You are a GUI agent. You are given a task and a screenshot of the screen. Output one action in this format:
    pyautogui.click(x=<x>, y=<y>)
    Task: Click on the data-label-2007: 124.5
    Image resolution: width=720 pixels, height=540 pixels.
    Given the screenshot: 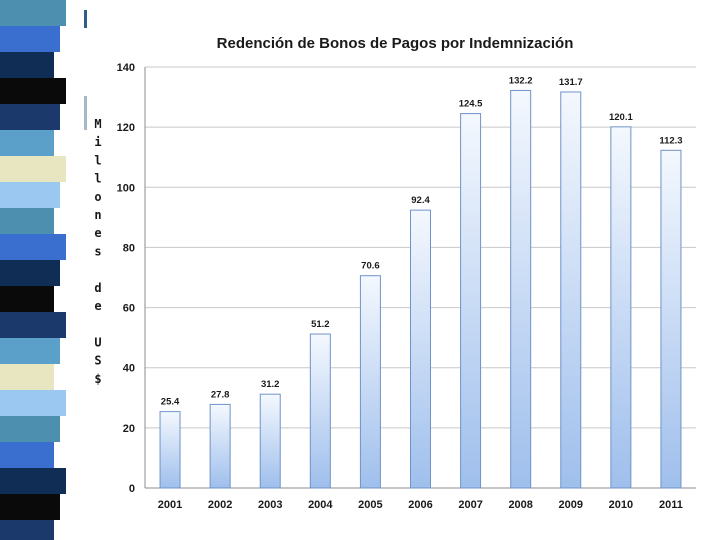 What is the action you would take?
    pyautogui.click(x=471, y=104)
    